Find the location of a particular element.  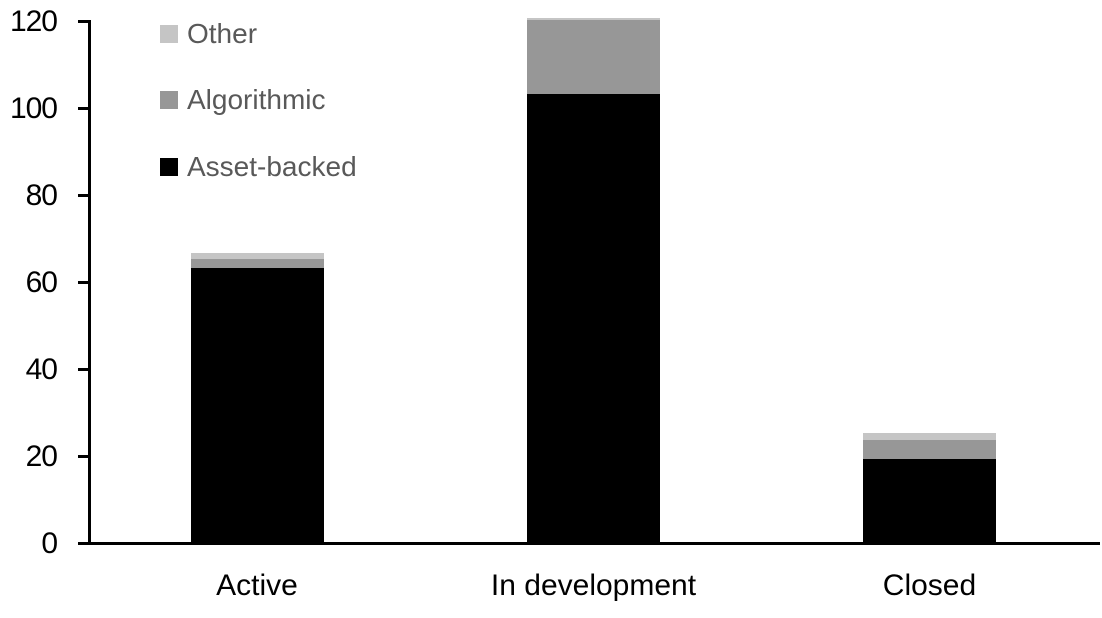

y-axis-tick-label: 40 is located at coordinates (41, 369).